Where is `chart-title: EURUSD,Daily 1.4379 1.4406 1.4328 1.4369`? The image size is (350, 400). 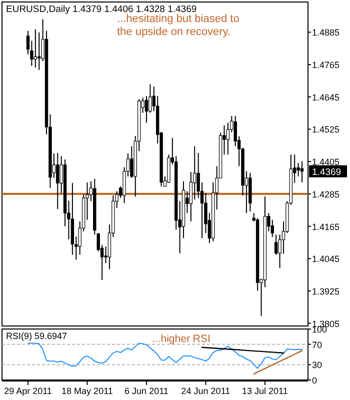 chart-title: EURUSD,Daily 1.4379 1.4406 1.4328 1.4369 is located at coordinates (101, 9).